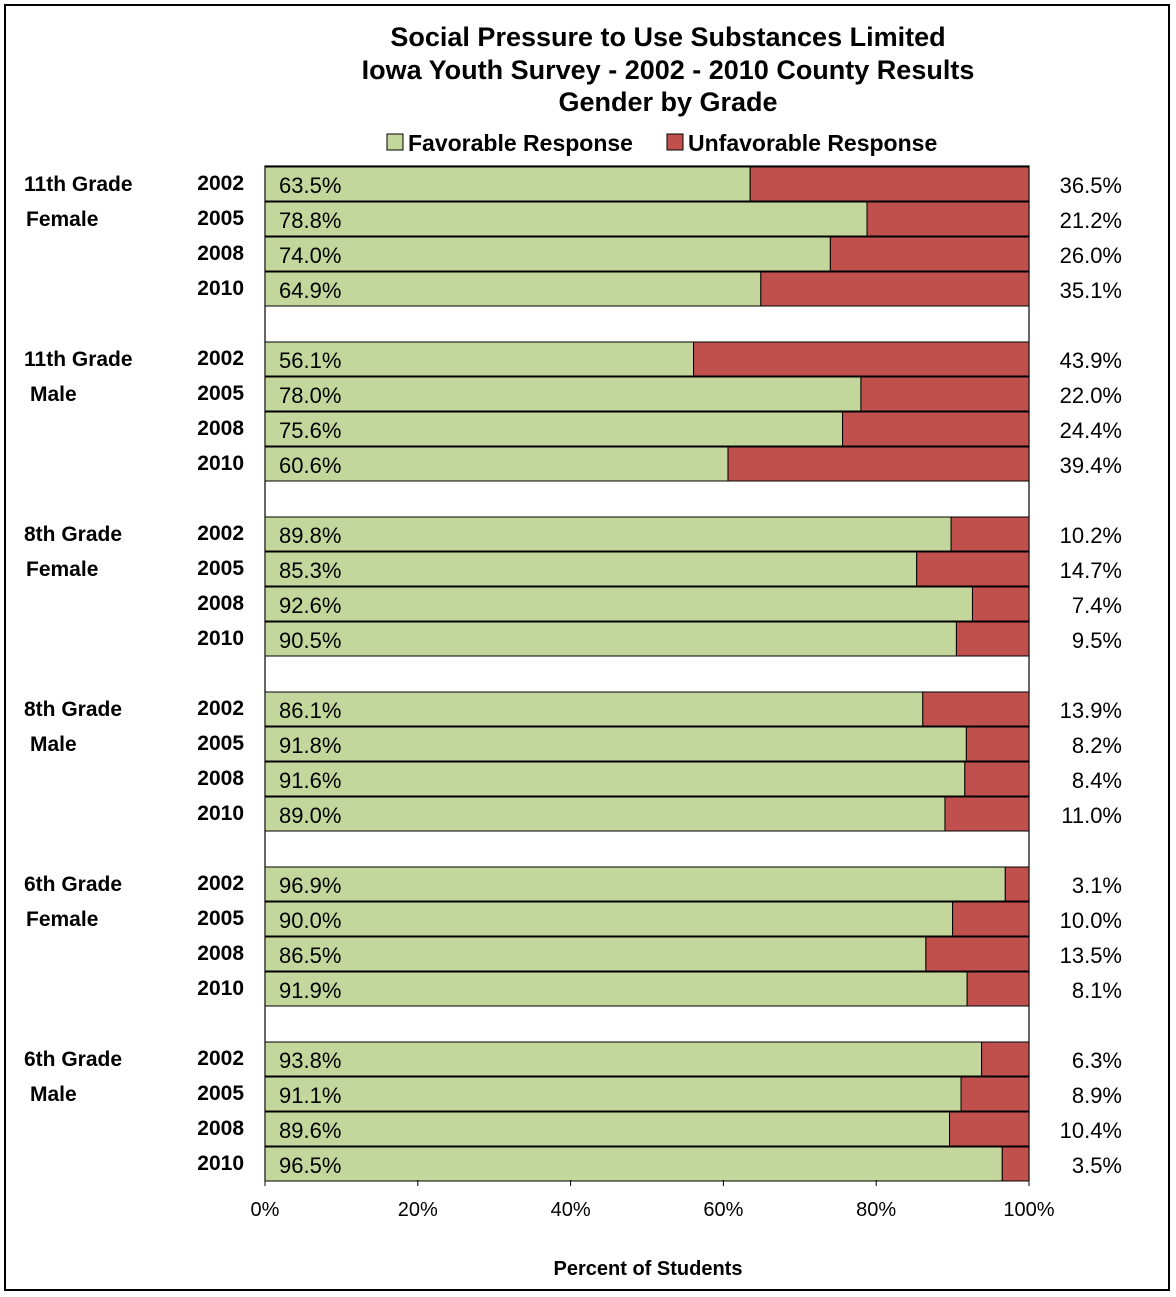 This screenshot has height=1297, width=1176. Describe the element at coordinates (653, 1200) in the screenshot. I see `x-axis: 0% 20% 40% 60% 80% 100%` at that location.